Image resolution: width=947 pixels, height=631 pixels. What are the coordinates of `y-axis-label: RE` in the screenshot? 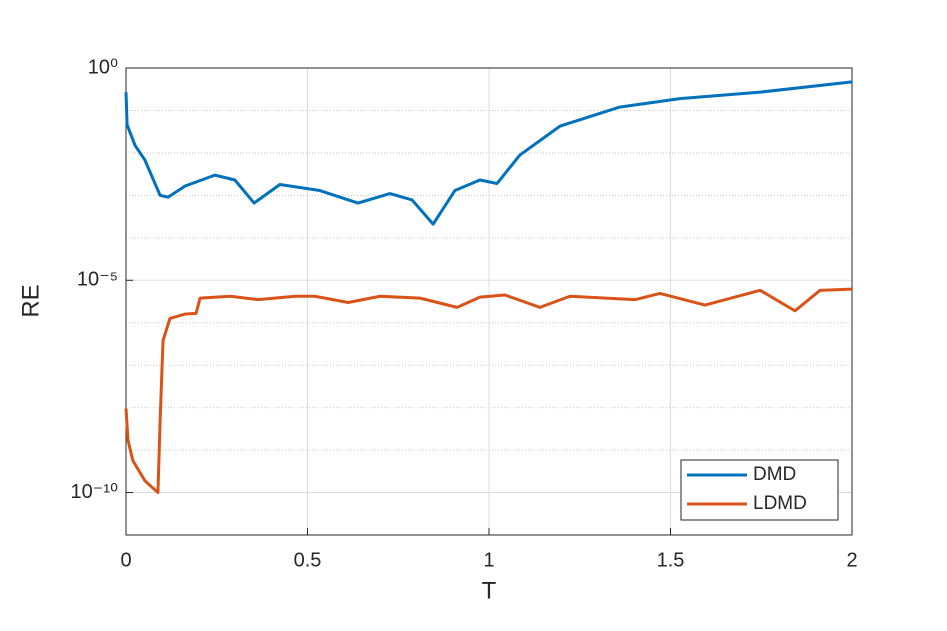 It's located at (30, 300).